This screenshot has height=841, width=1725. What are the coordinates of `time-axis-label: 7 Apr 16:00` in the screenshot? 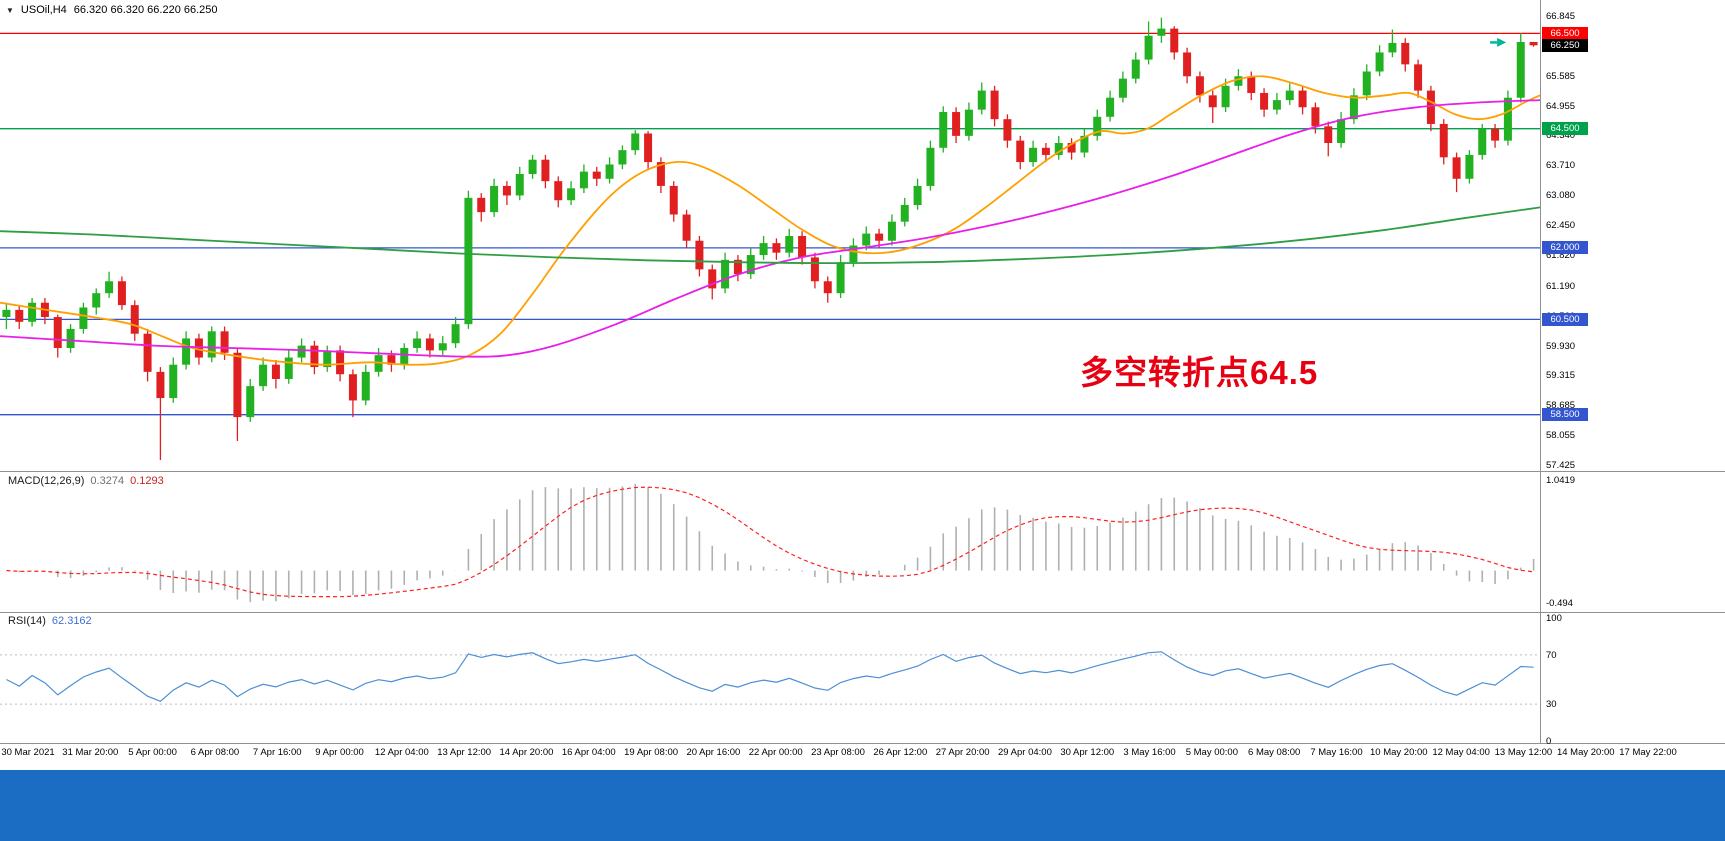 It's located at (277, 752).